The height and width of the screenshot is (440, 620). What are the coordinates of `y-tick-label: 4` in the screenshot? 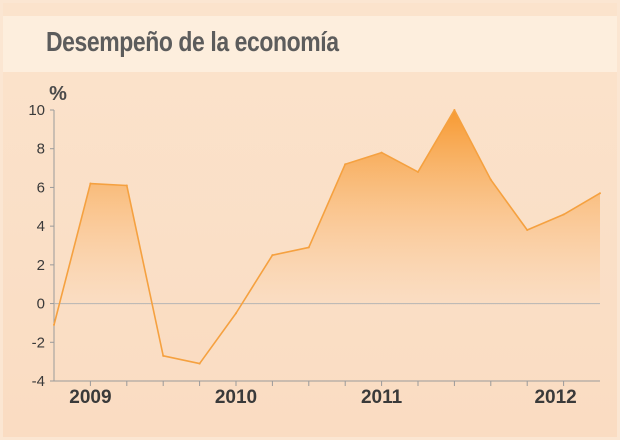 It's located at (41, 226).